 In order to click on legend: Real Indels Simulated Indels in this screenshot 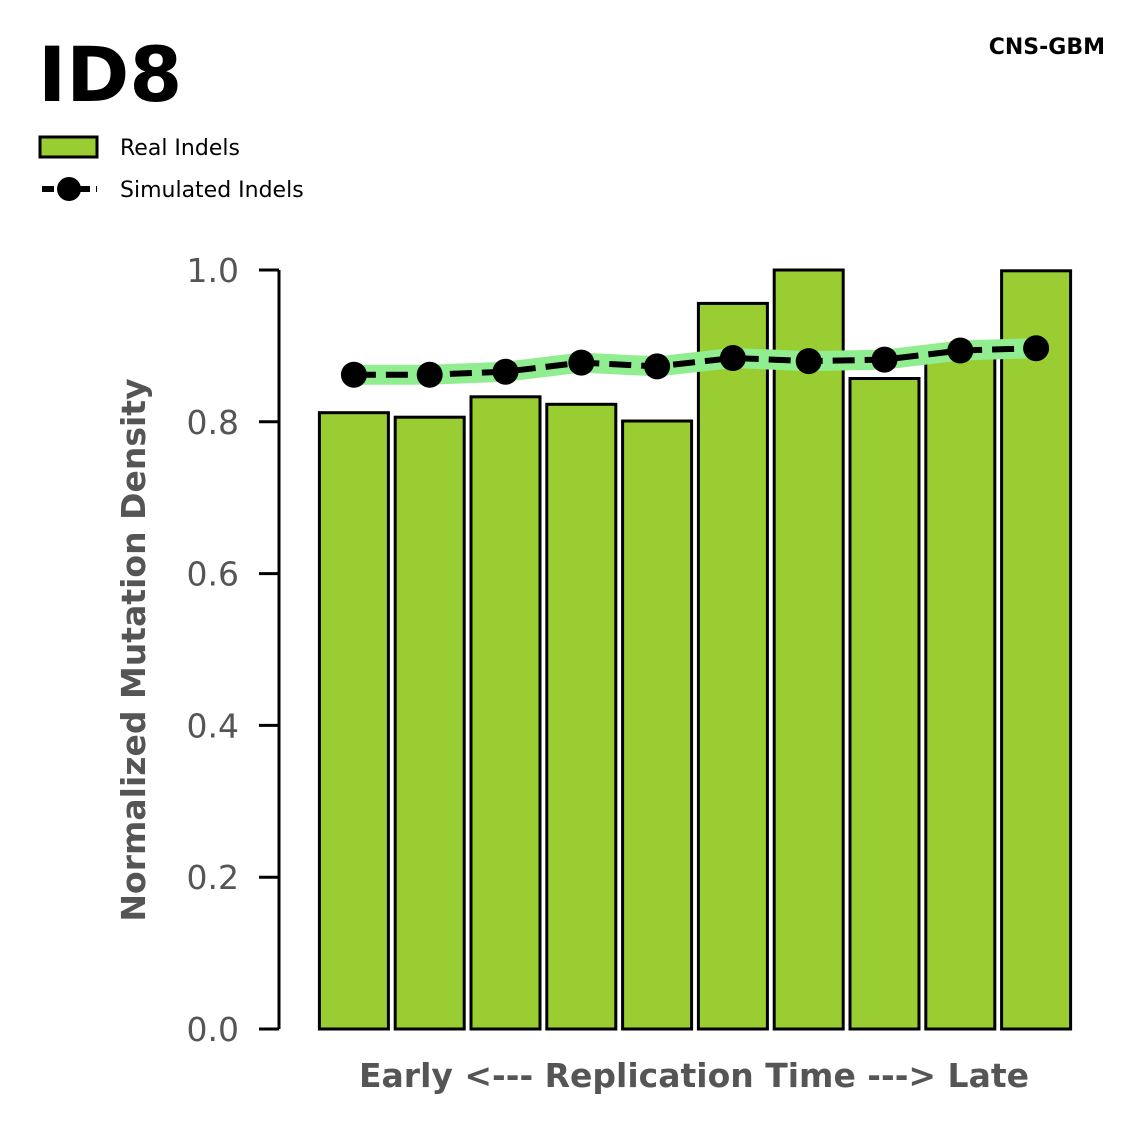, I will do `click(171, 169)`.